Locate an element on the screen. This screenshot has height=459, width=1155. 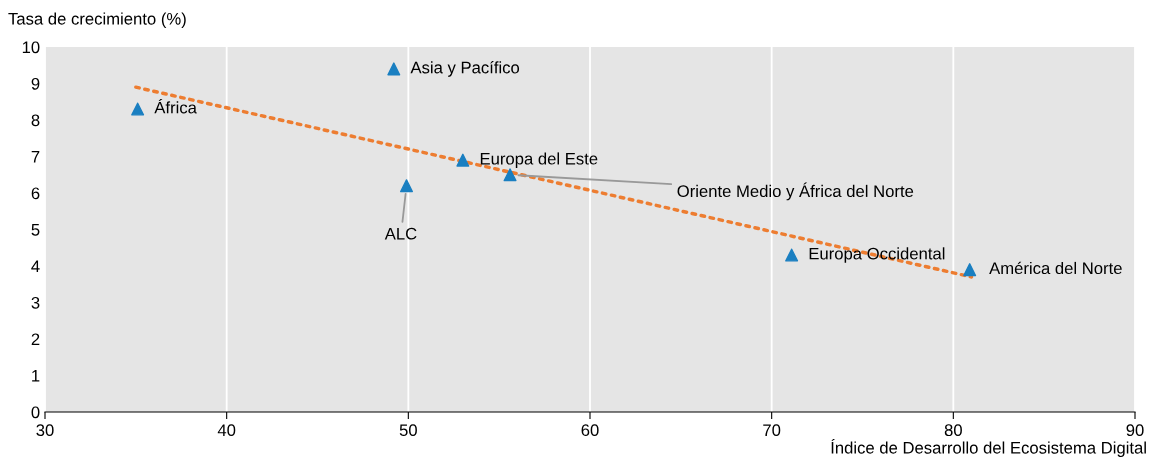
x-tick-label: 40 is located at coordinates (226, 430).